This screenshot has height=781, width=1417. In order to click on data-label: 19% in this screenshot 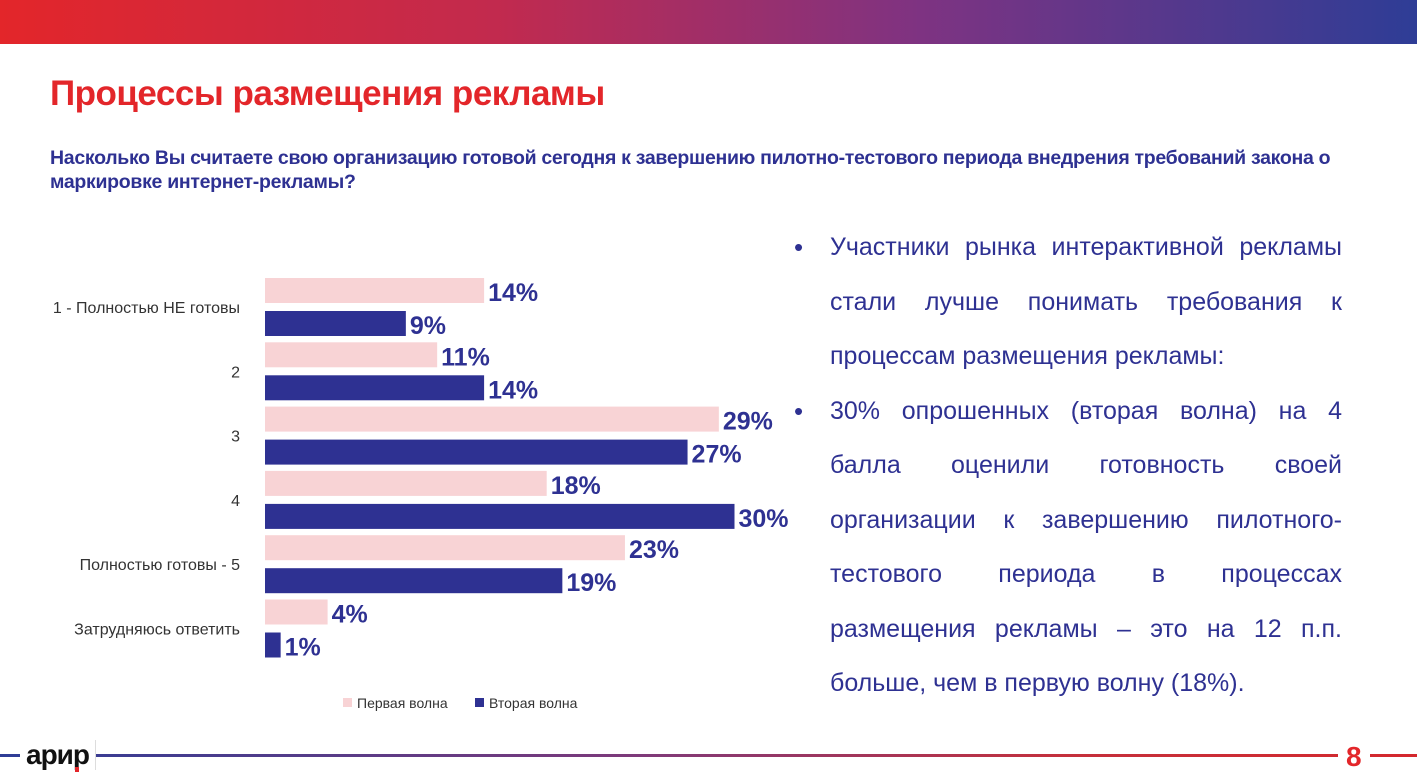, I will do `click(591, 583)`.